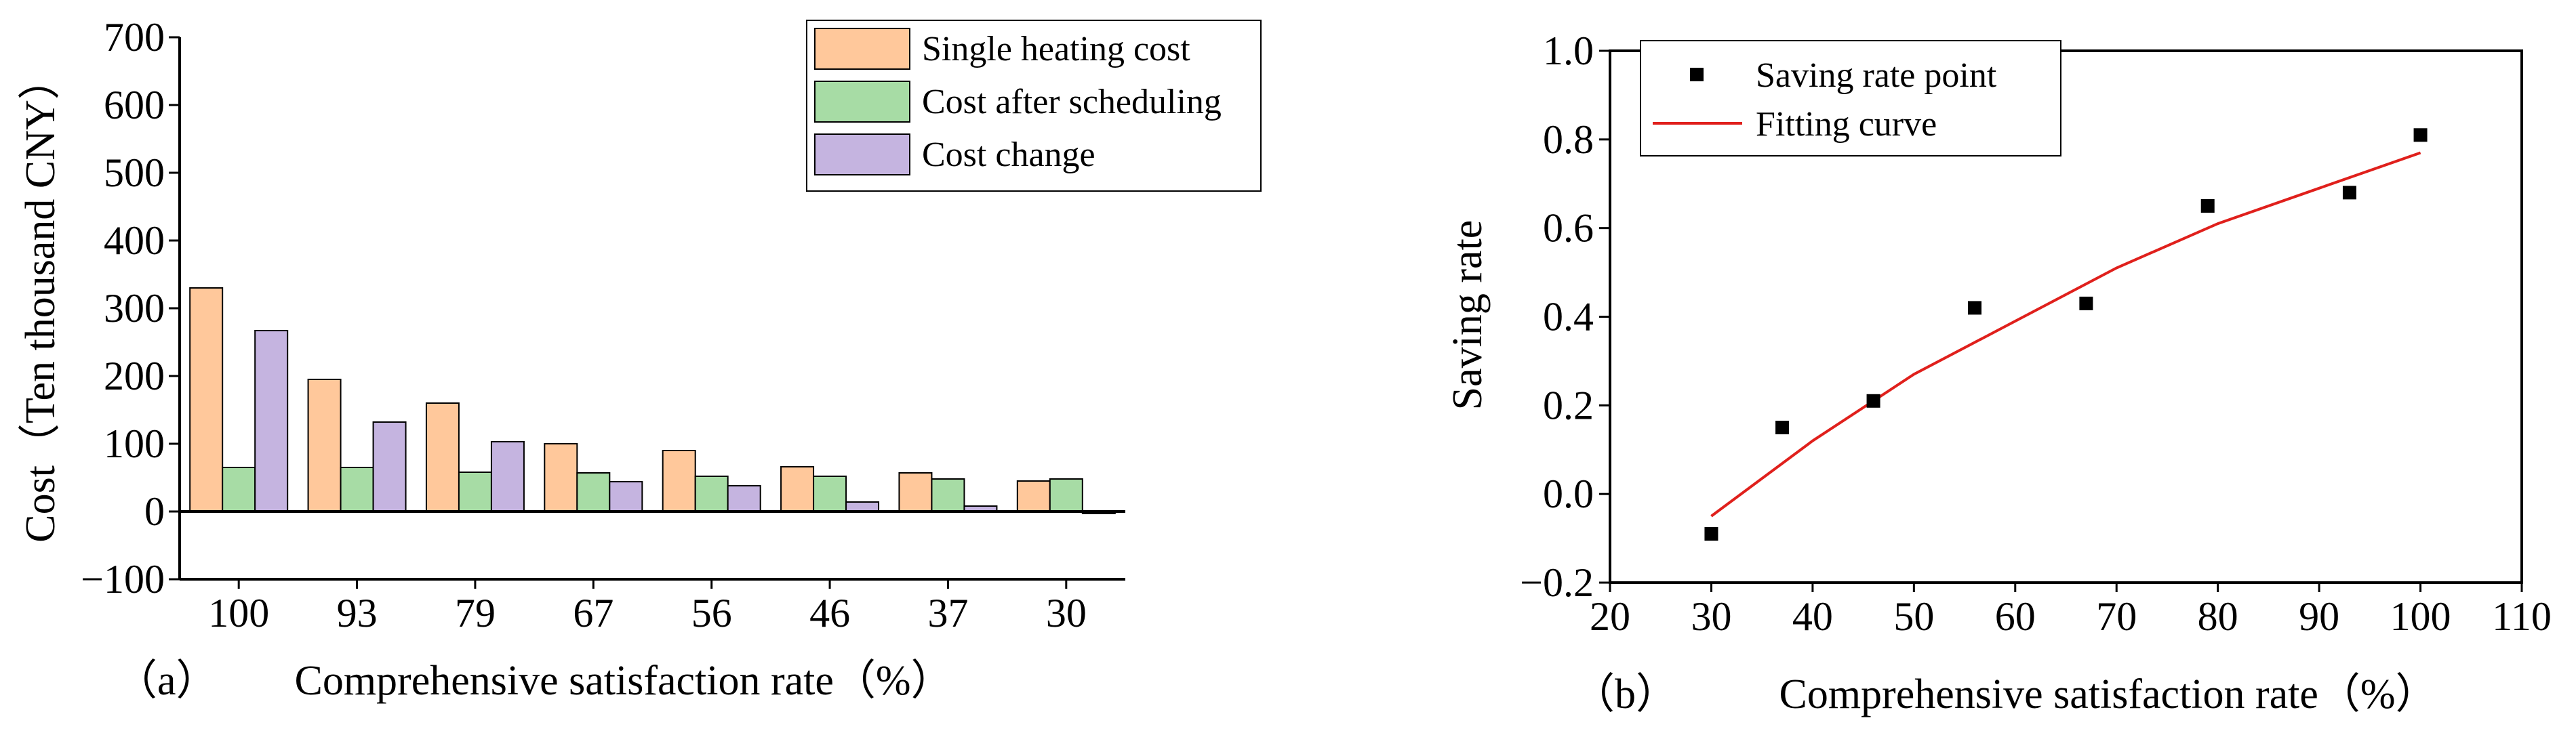  I want to click on b-x-tick-label: 40, so click(1812, 616).